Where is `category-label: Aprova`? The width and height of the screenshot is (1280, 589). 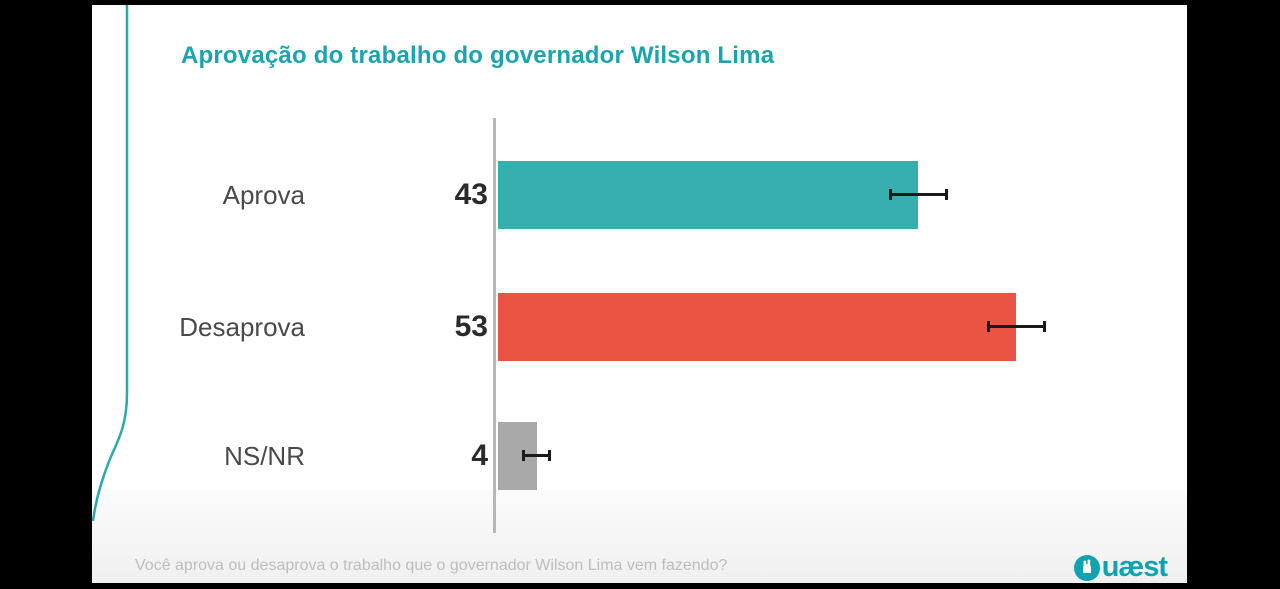 category-label: Aprova is located at coordinates (263, 195).